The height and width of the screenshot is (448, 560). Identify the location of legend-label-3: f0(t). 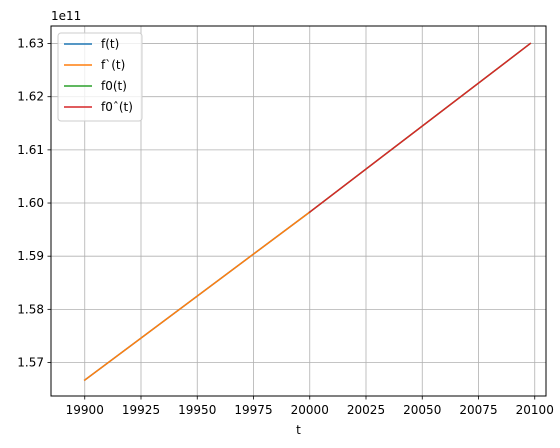
(114, 86).